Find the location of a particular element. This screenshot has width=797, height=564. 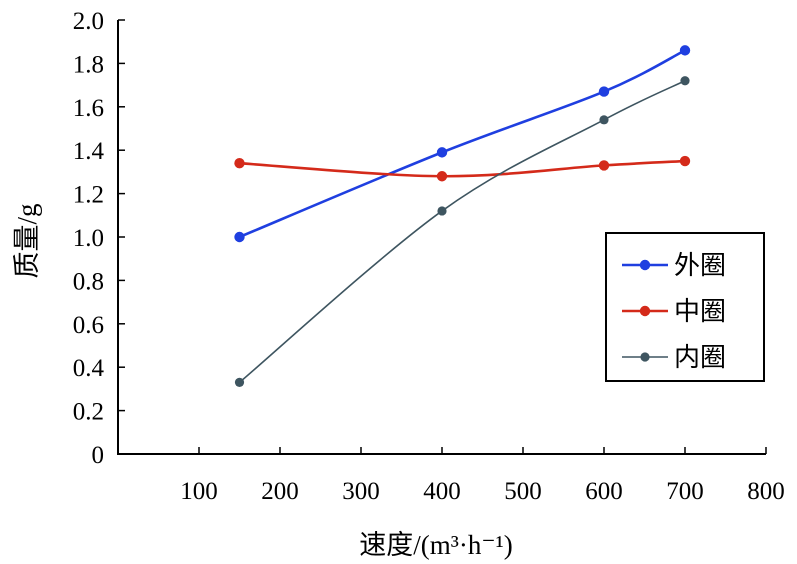

legend-label: 内圈 is located at coordinates (700, 357).